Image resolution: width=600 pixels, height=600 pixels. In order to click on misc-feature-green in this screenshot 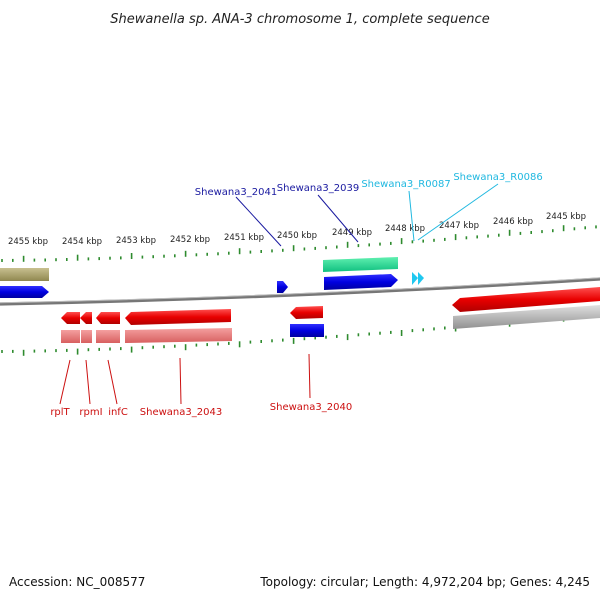, I will do `click(360, 264)`.